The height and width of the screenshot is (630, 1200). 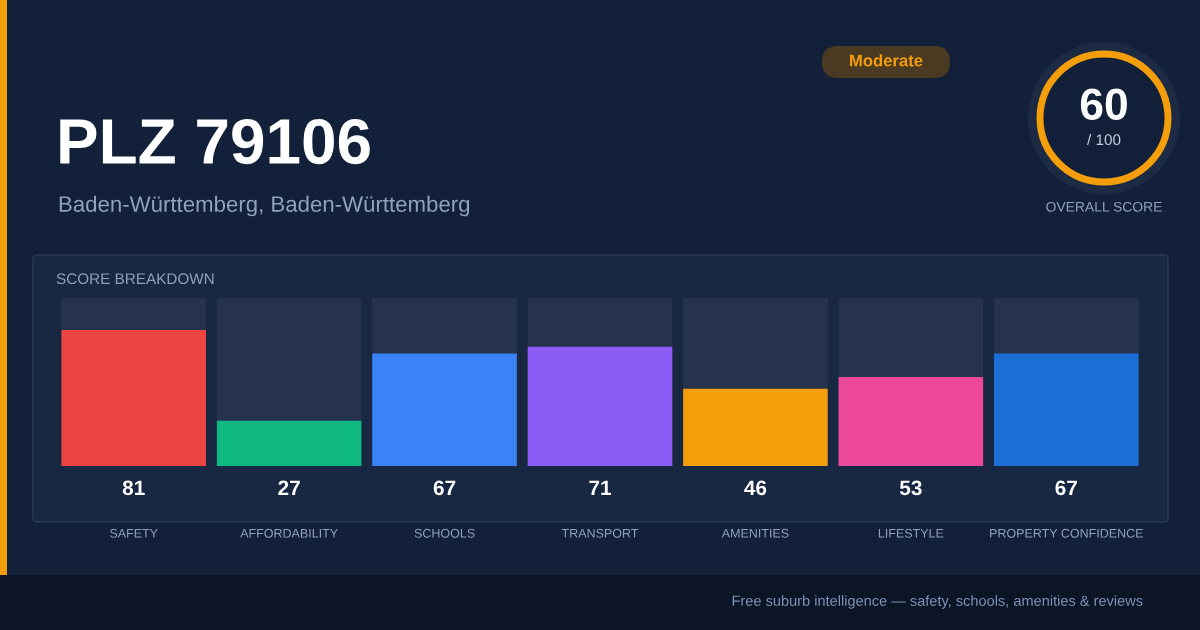 What do you see at coordinates (264, 206) in the screenshot?
I see `chart-subtitle: Baden-Württemberg, Baden-Württemberg` at bounding box center [264, 206].